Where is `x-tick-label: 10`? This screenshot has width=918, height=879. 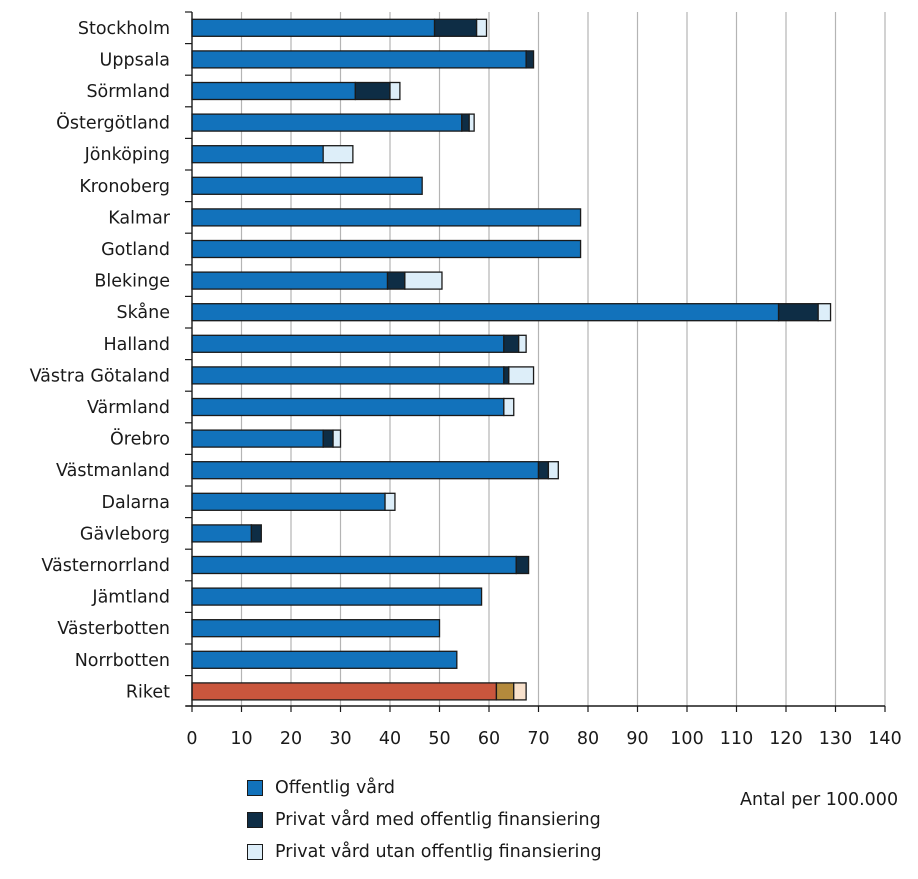
x-tick-label: 10 is located at coordinates (241, 739).